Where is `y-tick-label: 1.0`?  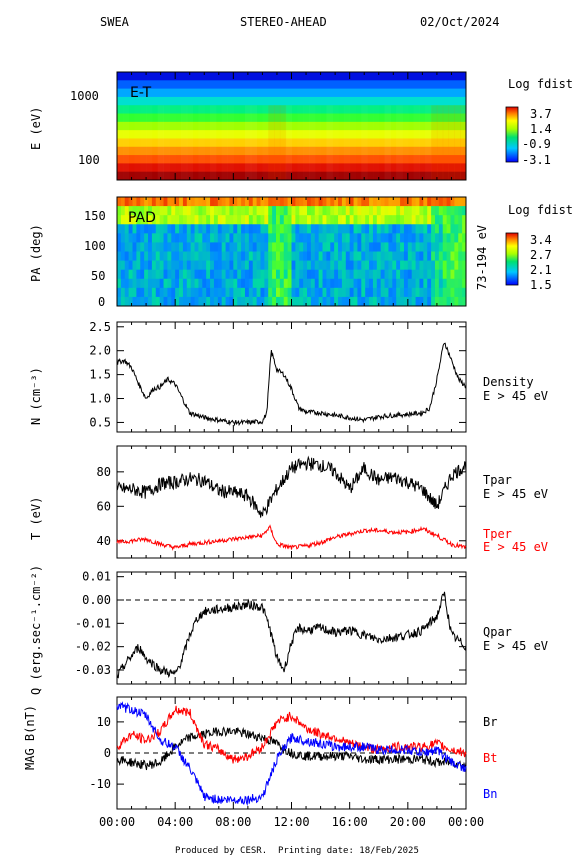
y-tick-label: 1.0 is located at coordinates (100, 399).